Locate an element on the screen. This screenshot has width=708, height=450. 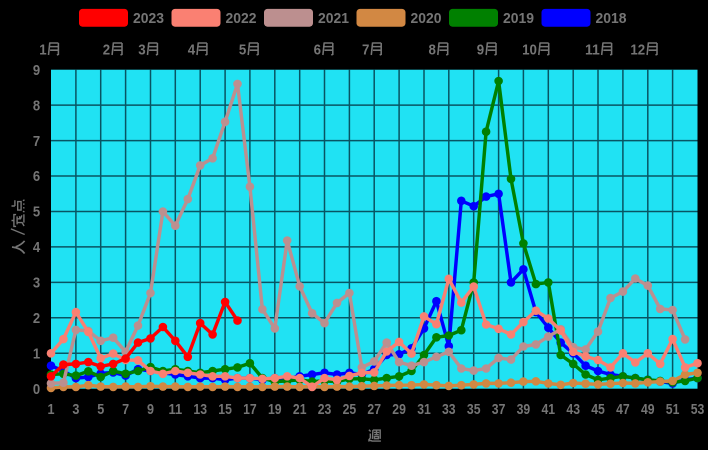
svg-text: 47 is located at coordinates (623, 409).